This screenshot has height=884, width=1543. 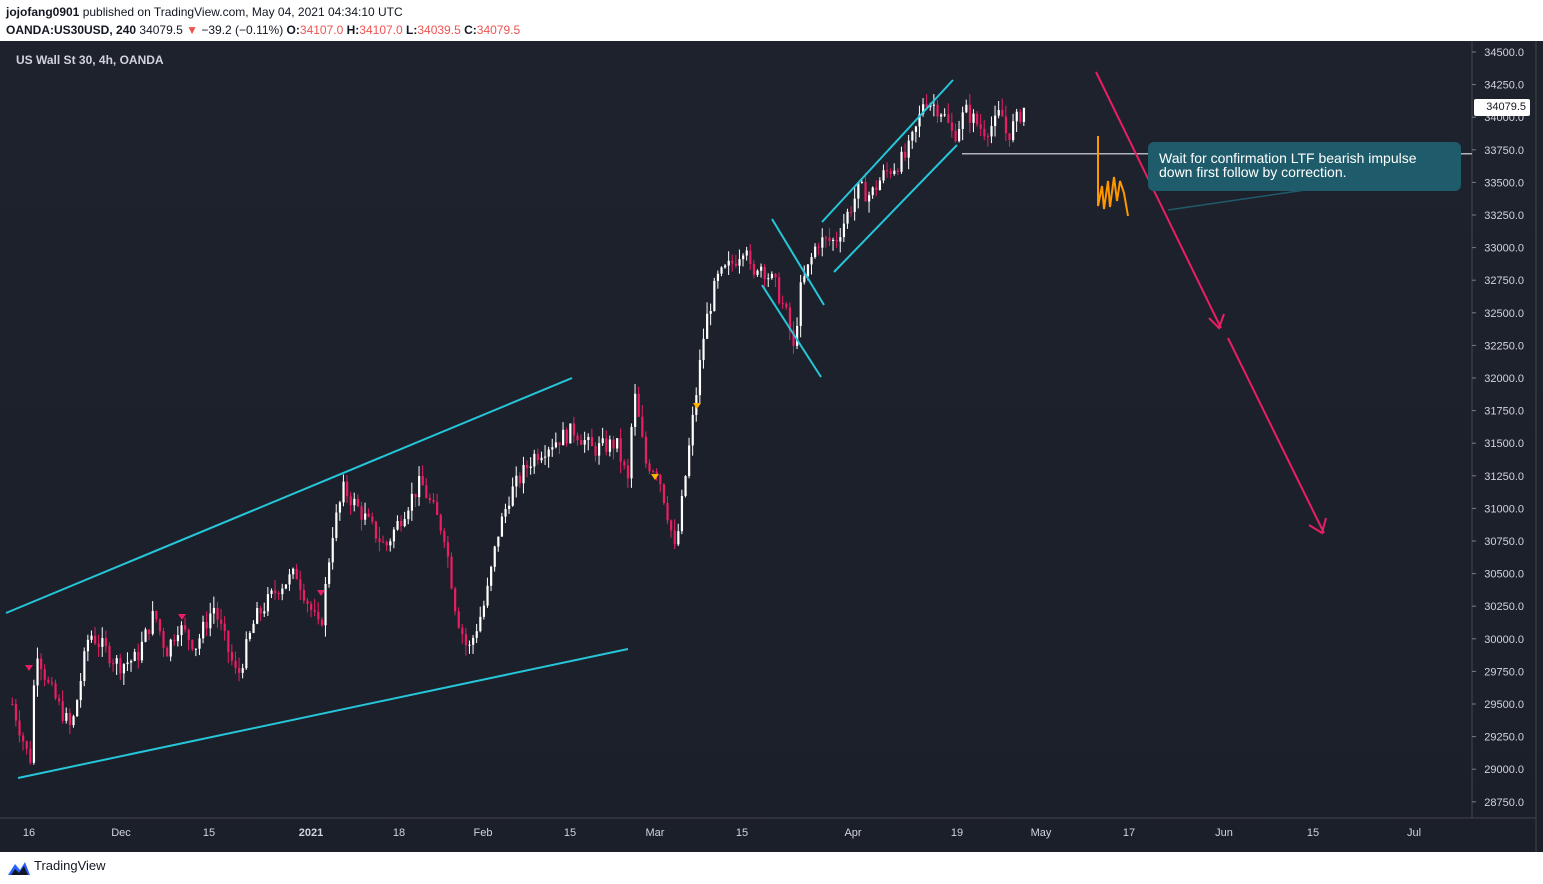 What do you see at coordinates (1504, 346) in the screenshot?
I see `y-tick-label: 32250.0` at bounding box center [1504, 346].